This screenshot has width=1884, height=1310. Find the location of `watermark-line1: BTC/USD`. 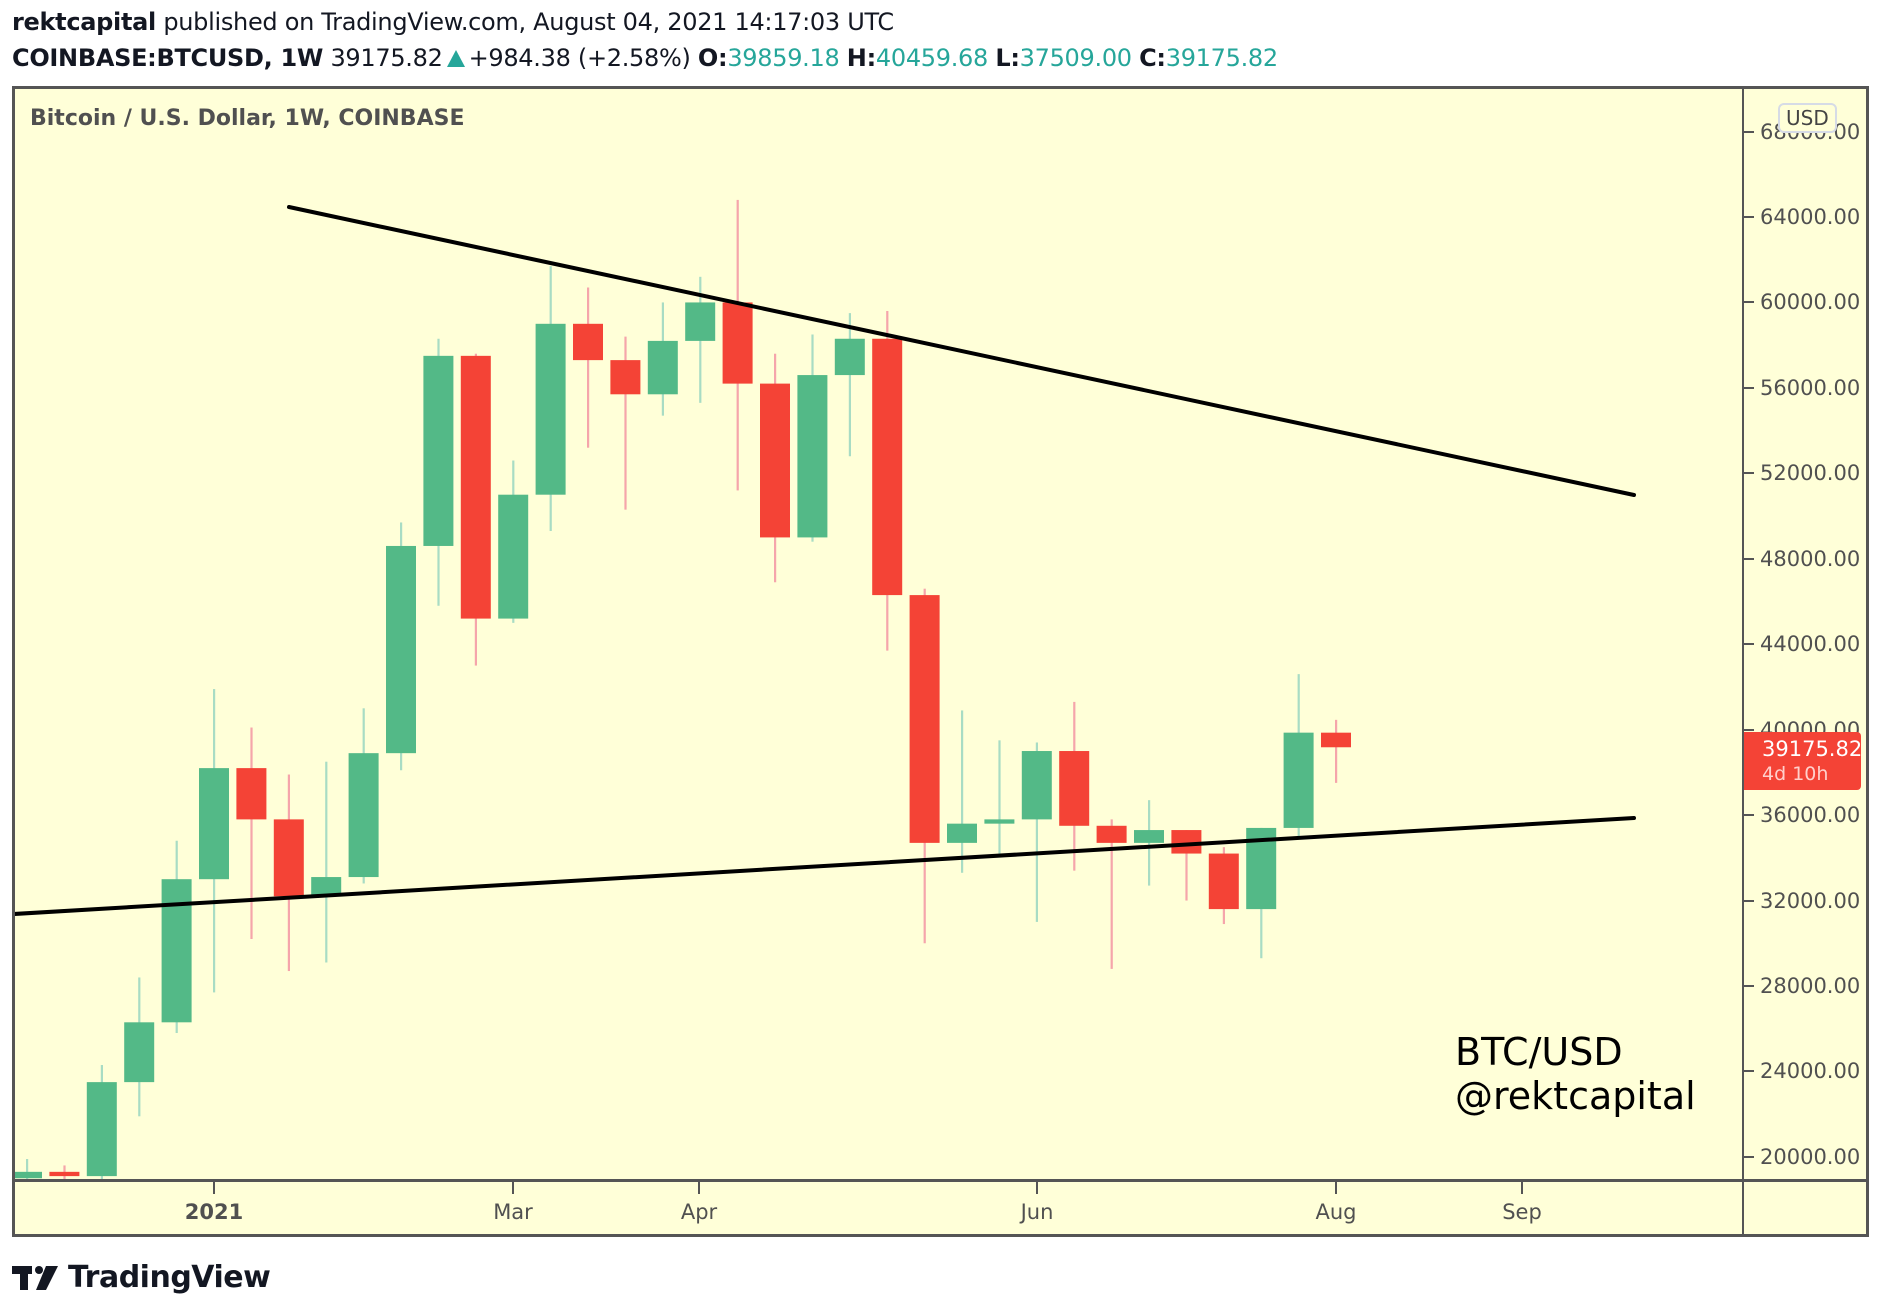

watermark-line1: BTC/USD is located at coordinates (1539, 1052).